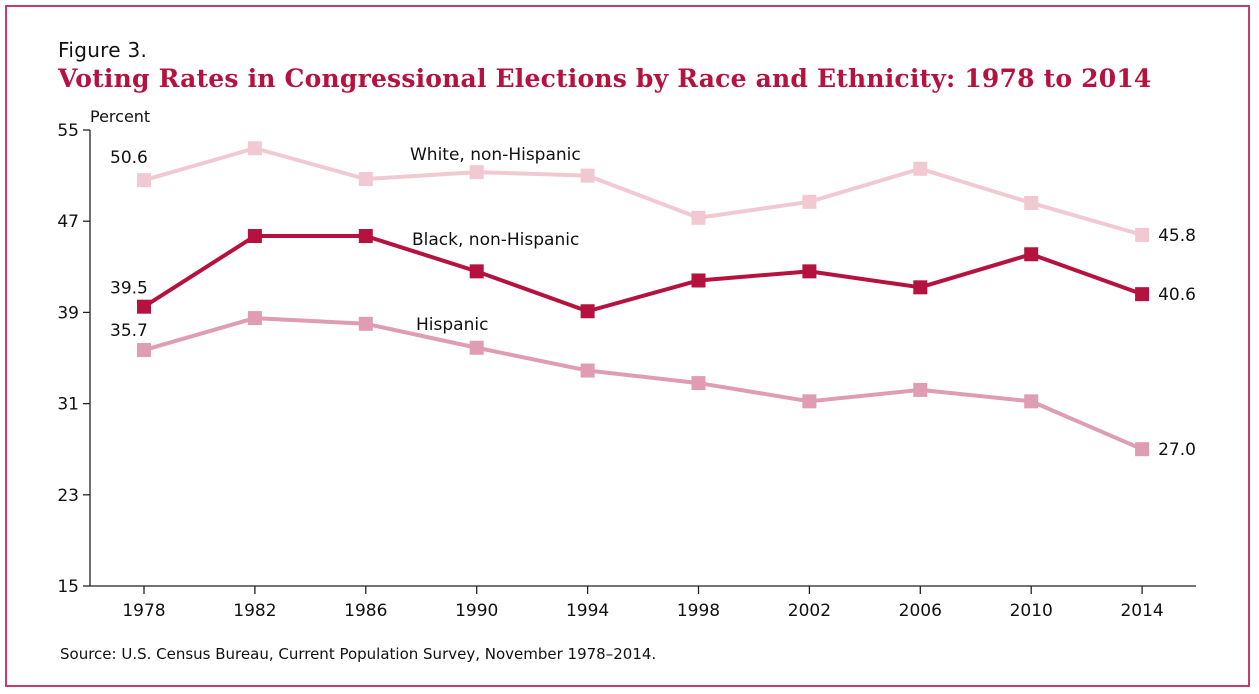  I want to click on end-value-label: 27.0, so click(1177, 450).